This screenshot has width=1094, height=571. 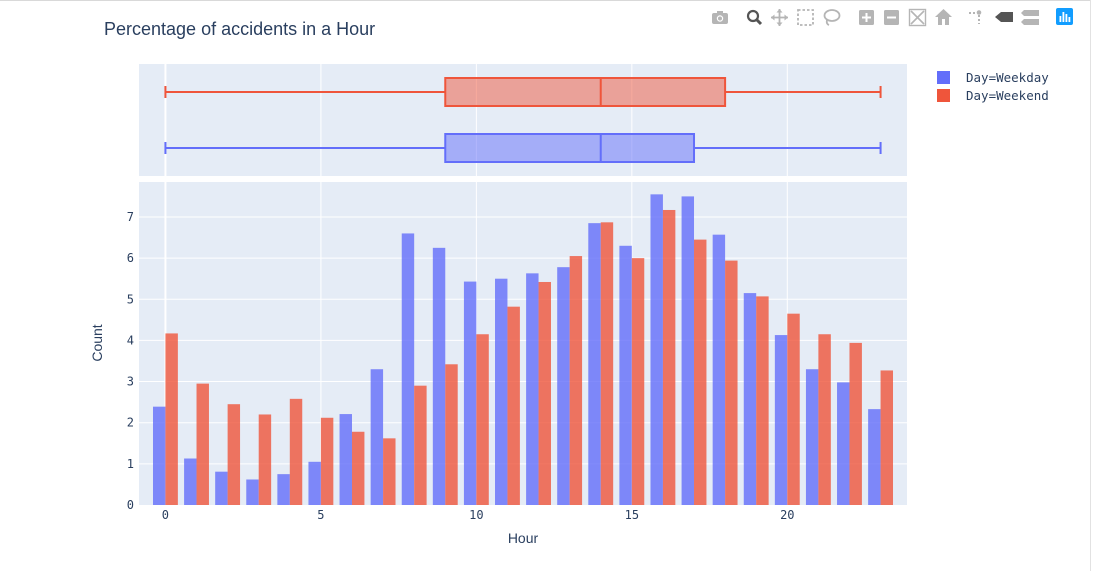 I want to click on legend-label-weekday: Day=Weekday, so click(x=1007, y=77).